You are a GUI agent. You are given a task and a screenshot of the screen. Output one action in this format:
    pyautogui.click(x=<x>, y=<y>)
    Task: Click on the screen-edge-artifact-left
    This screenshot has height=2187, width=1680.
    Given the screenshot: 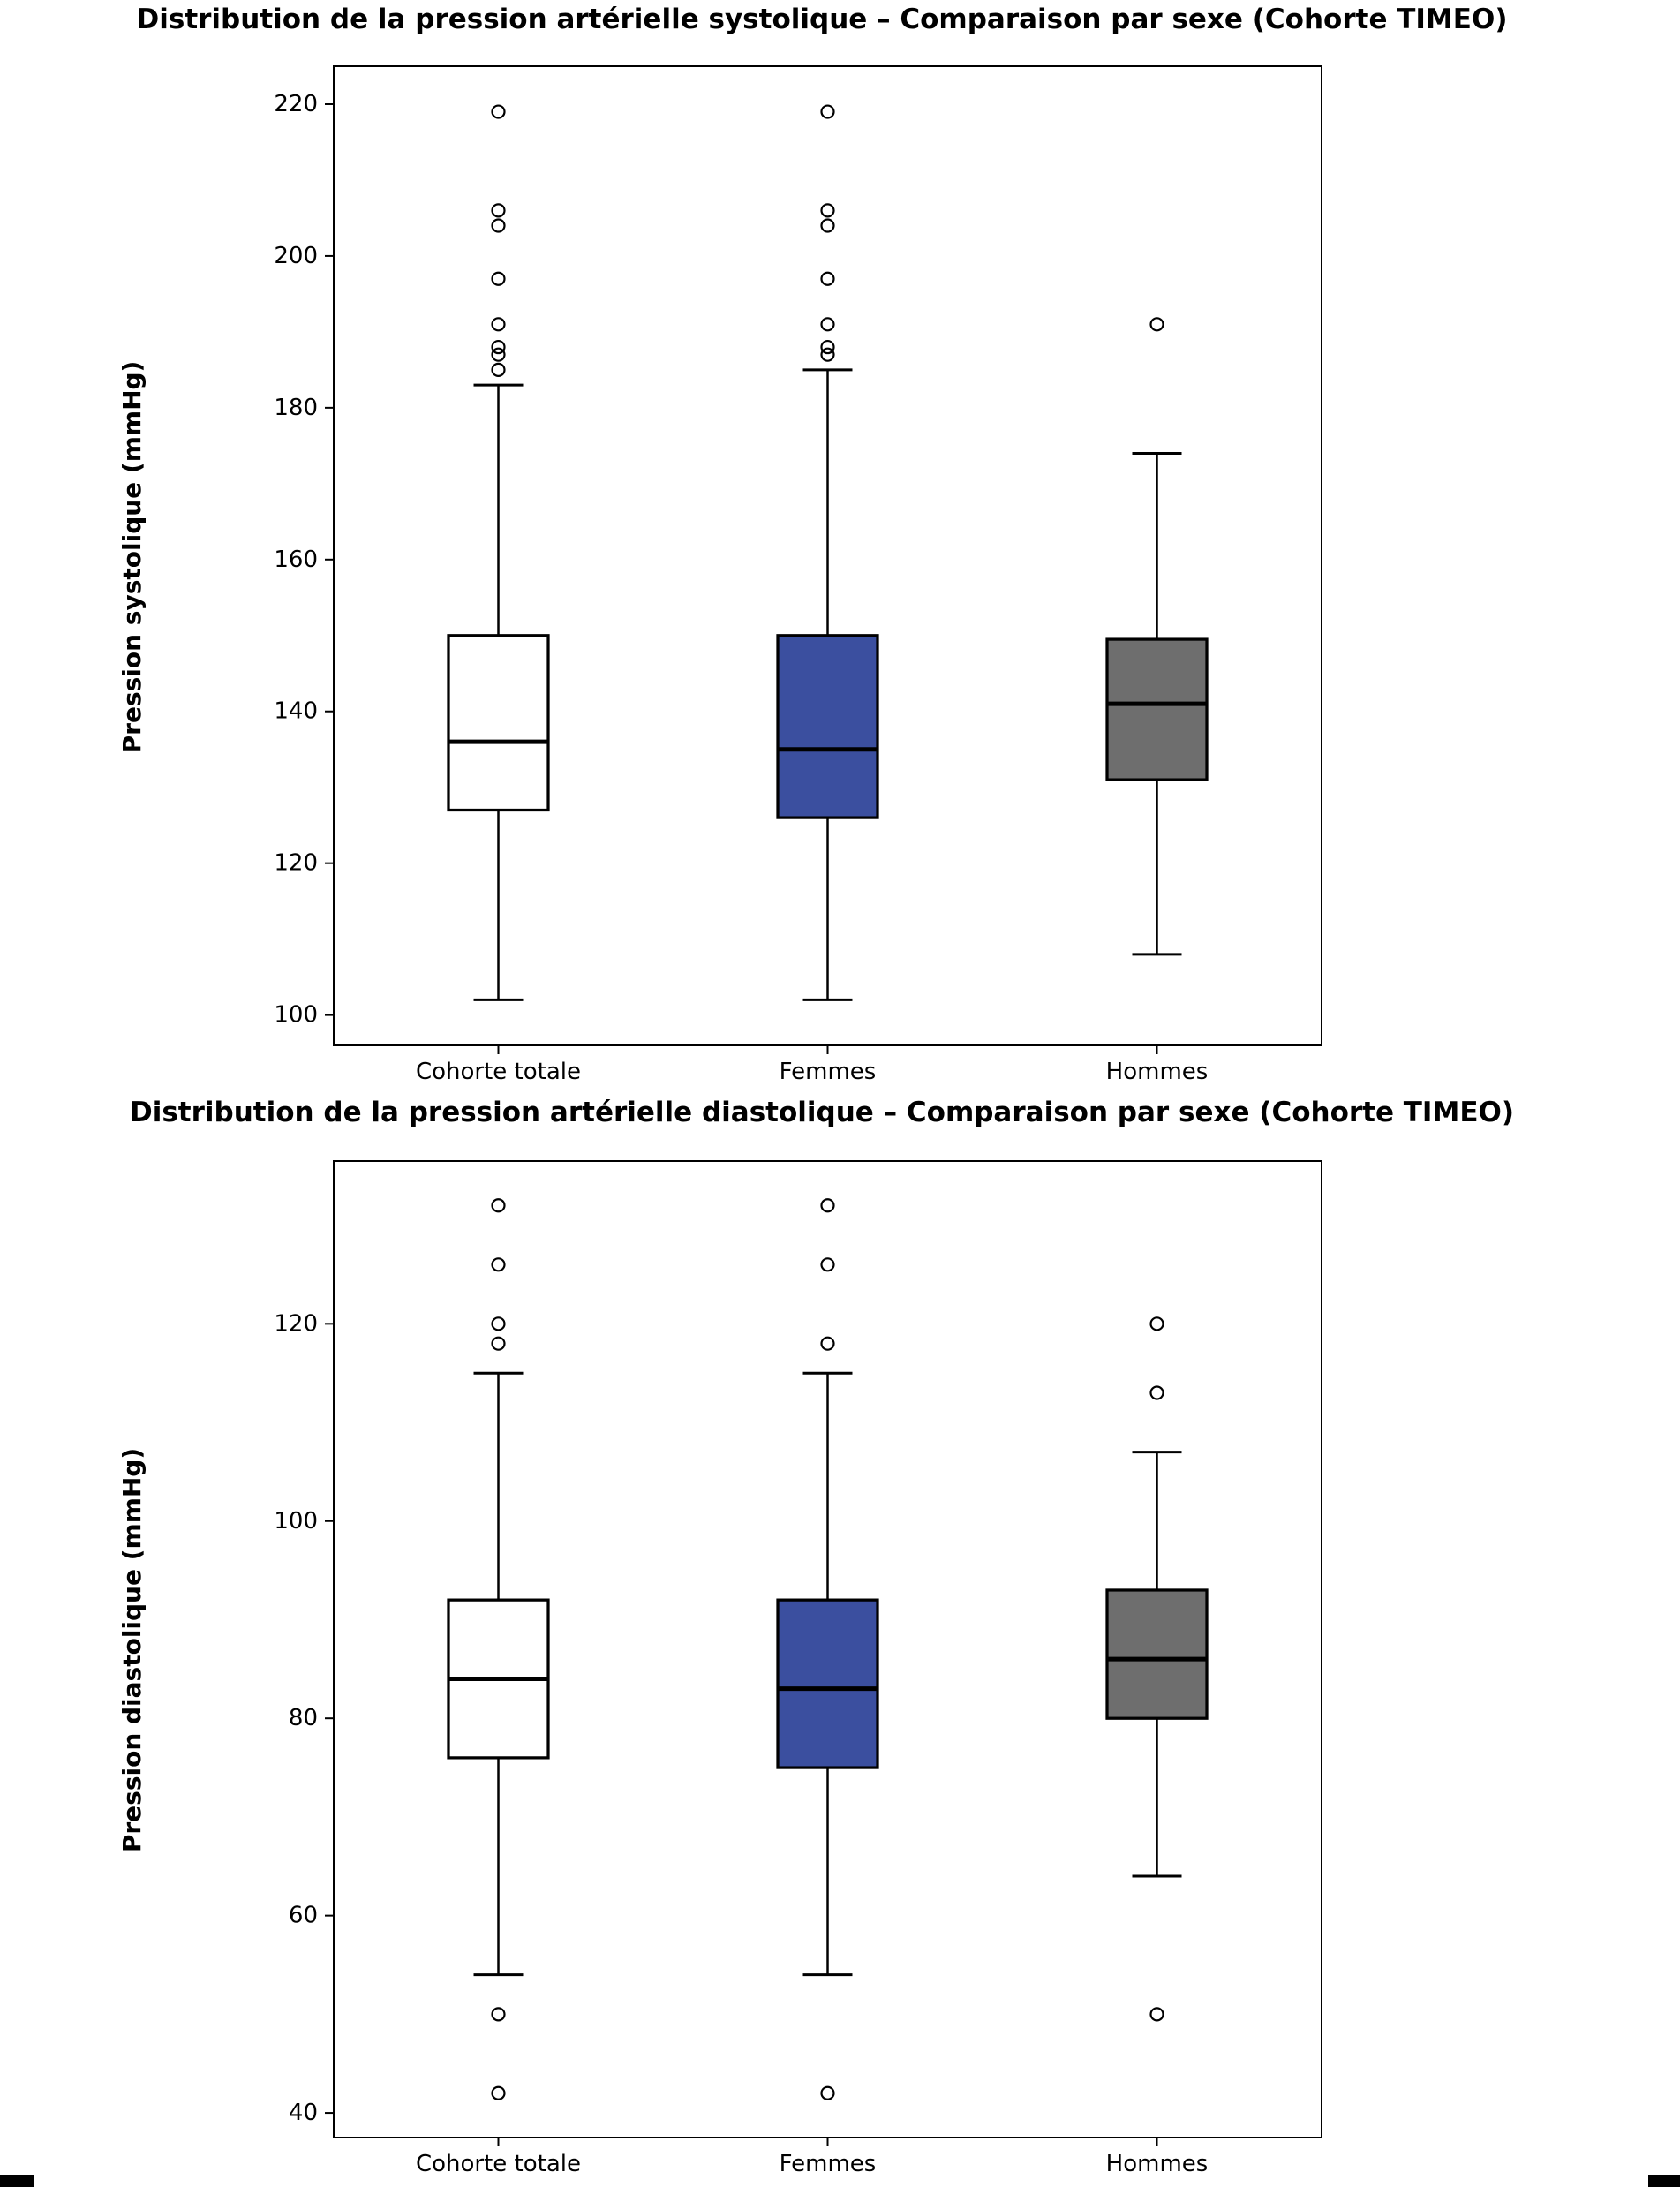 What is the action you would take?
    pyautogui.click(x=17, y=2181)
    